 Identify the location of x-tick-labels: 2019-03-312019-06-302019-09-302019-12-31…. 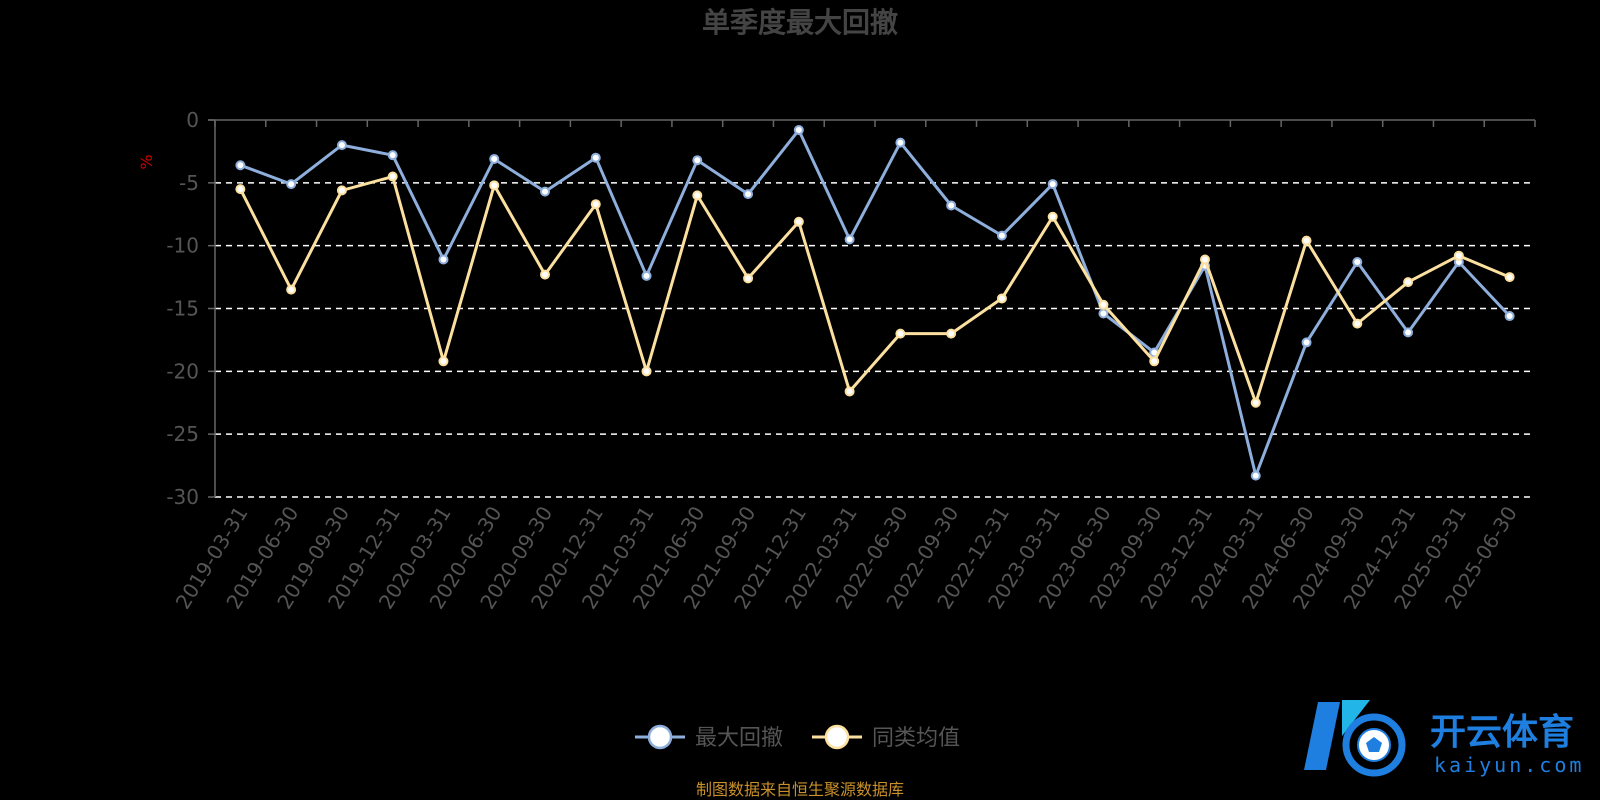
(846, 557).